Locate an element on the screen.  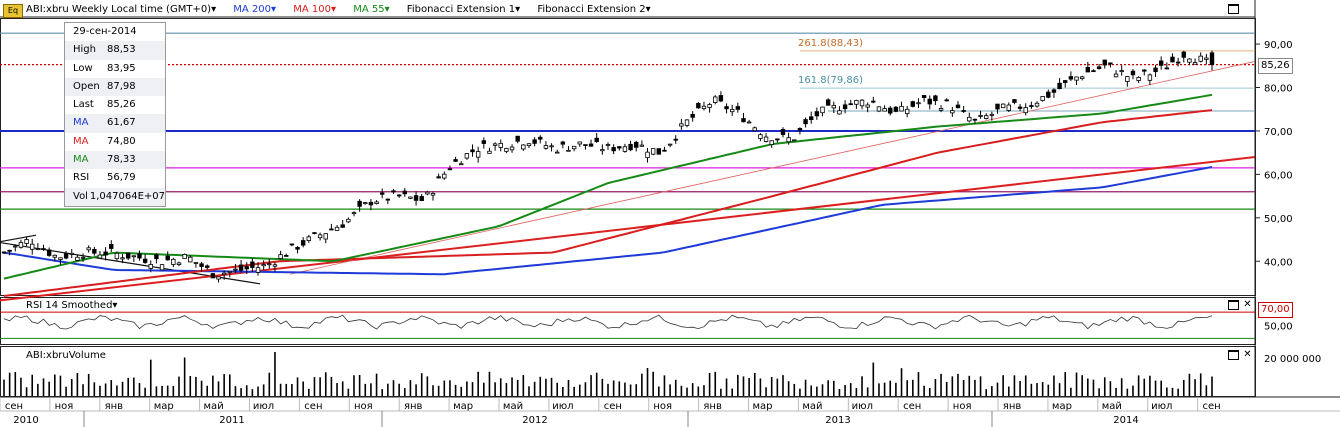
ohlc-row: MA 78,33 is located at coordinates (115, 160).